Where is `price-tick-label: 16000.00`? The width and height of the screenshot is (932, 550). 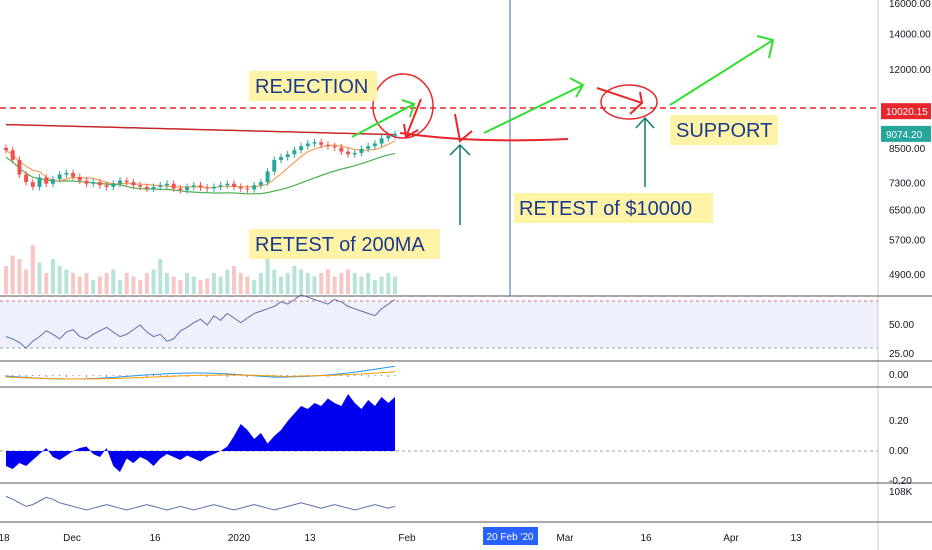
price-tick-label: 16000.00 is located at coordinates (910, 5).